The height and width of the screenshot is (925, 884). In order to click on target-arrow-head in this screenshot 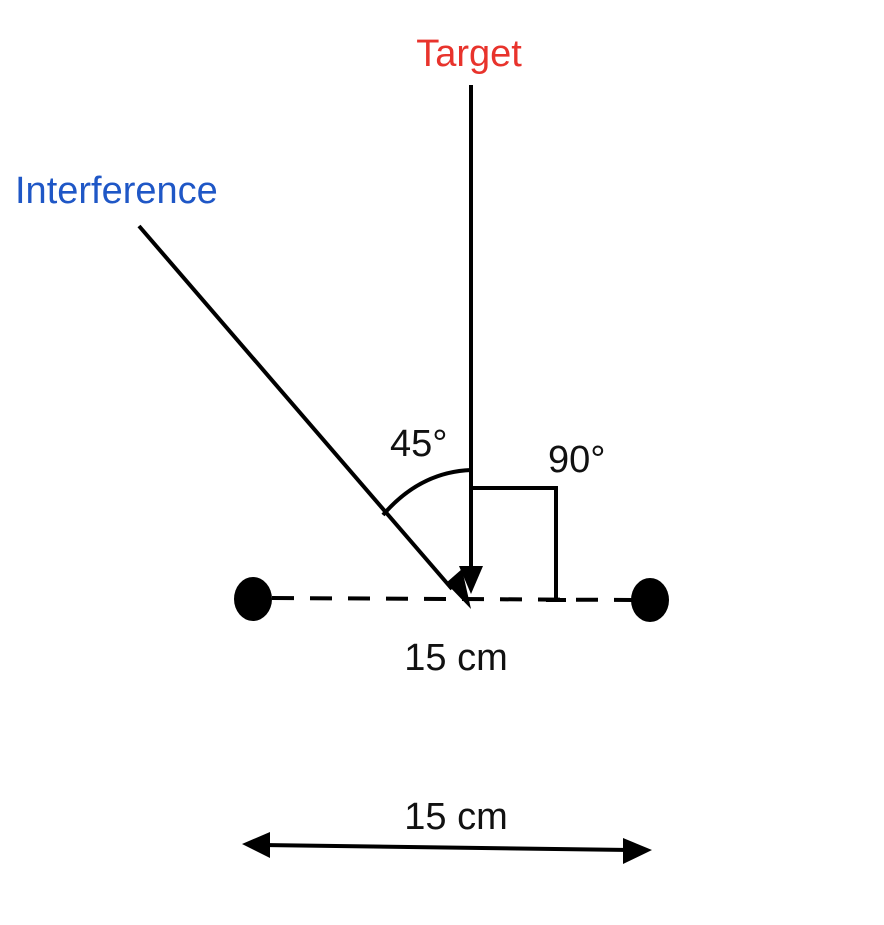, I will do `click(471, 580)`.